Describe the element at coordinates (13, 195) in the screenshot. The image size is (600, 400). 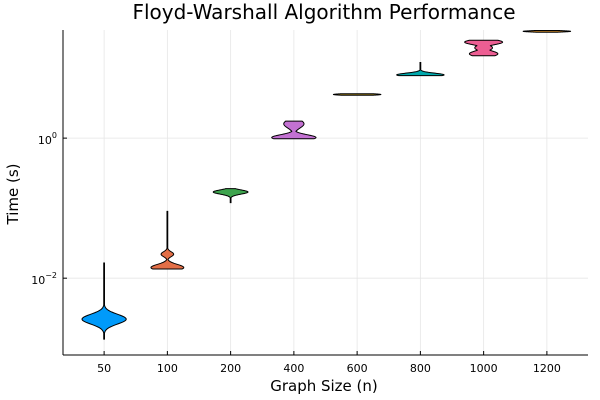
I see `y-axis-label: Time (s)` at that location.